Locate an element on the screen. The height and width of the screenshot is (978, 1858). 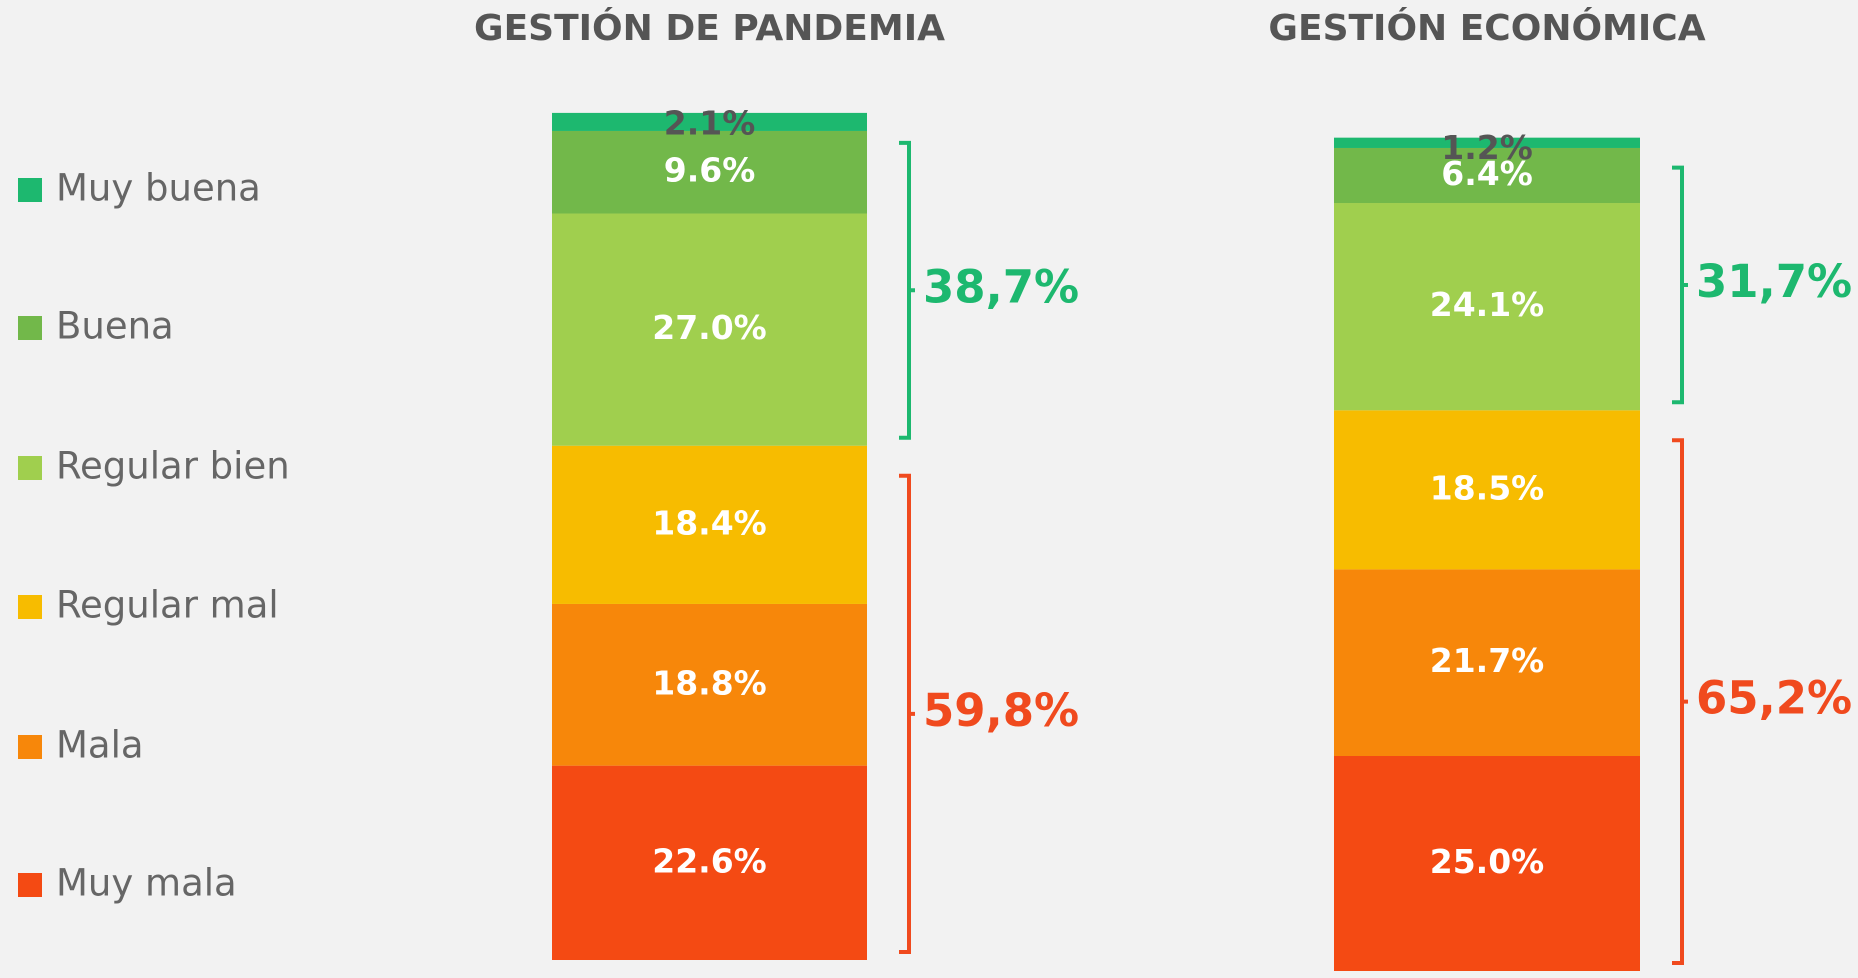
value-label: 18.8% is located at coordinates (709, 682).